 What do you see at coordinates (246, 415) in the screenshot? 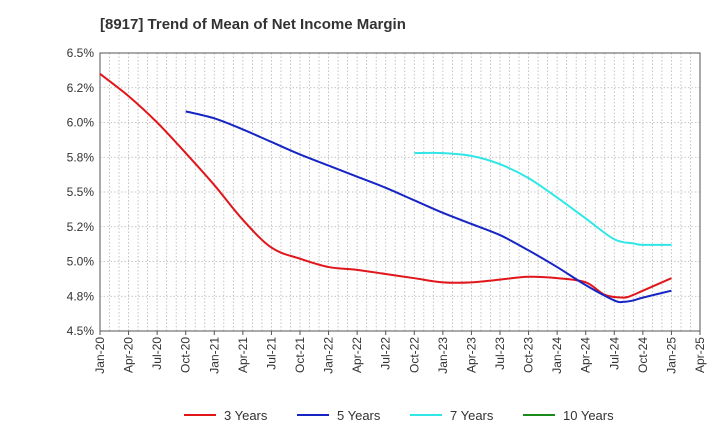
I see `legend-label: 3 Years` at bounding box center [246, 415].